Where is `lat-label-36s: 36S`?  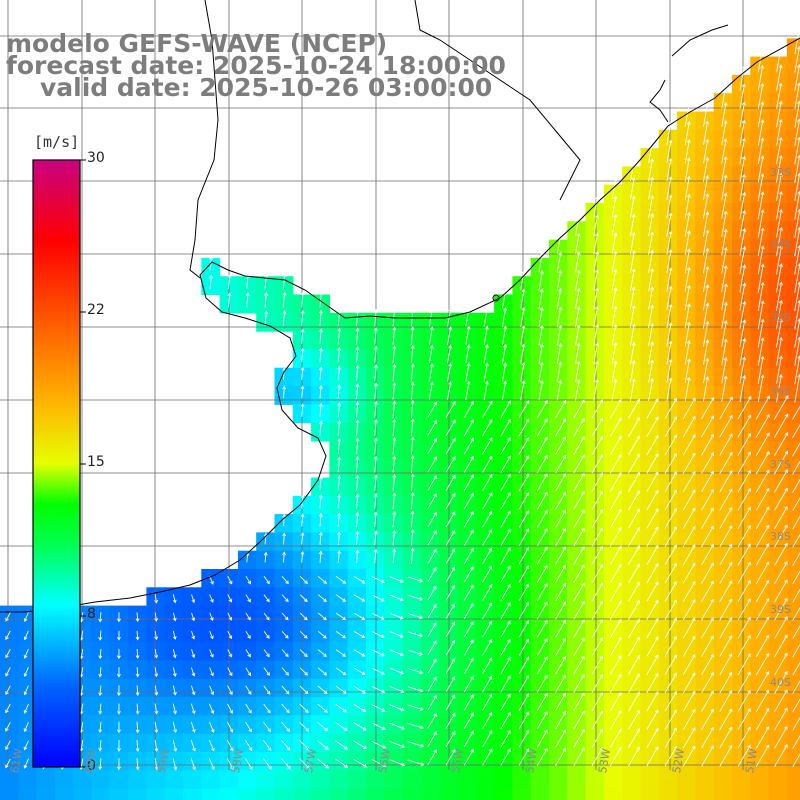 lat-label-36s: 36S is located at coordinates (780, 391).